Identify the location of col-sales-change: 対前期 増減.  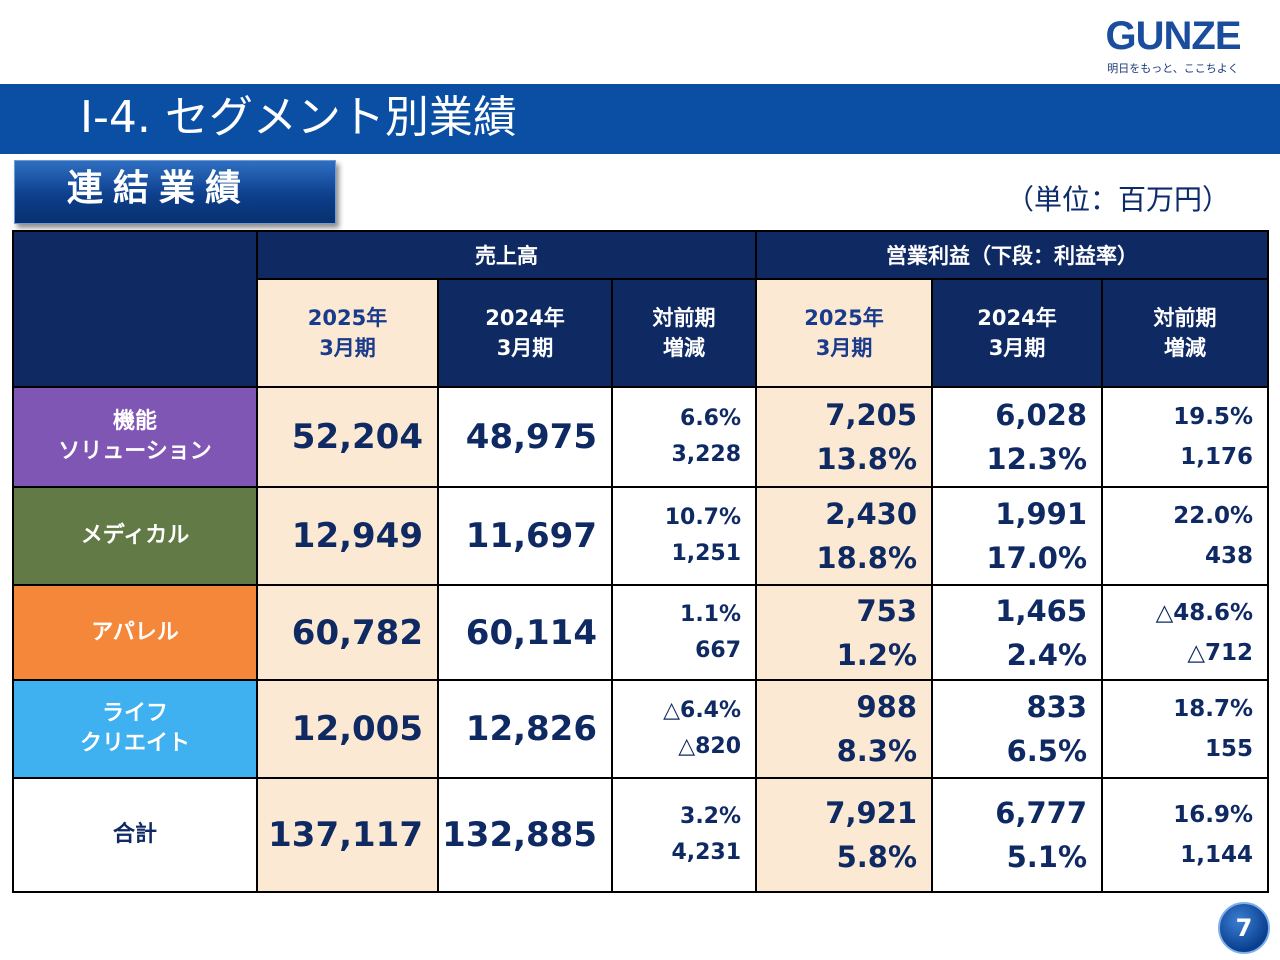
(684, 333).